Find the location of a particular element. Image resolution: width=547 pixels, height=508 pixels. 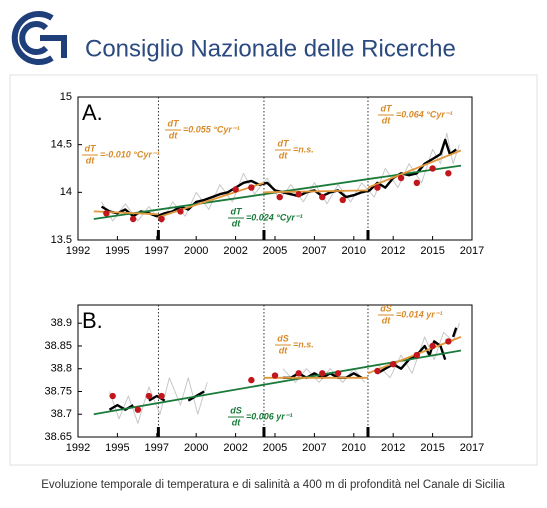

annotation: dT dt =0.064 °Cyr⁻¹ is located at coordinates (415, 114).